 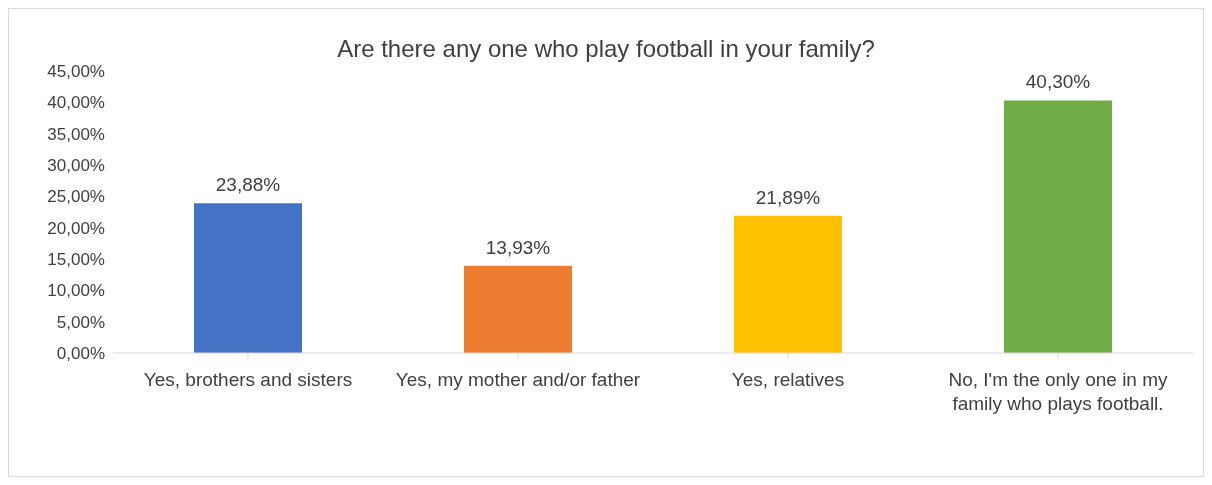 What do you see at coordinates (80, 354) in the screenshot?
I see `y-tick-label: 0,00%` at bounding box center [80, 354].